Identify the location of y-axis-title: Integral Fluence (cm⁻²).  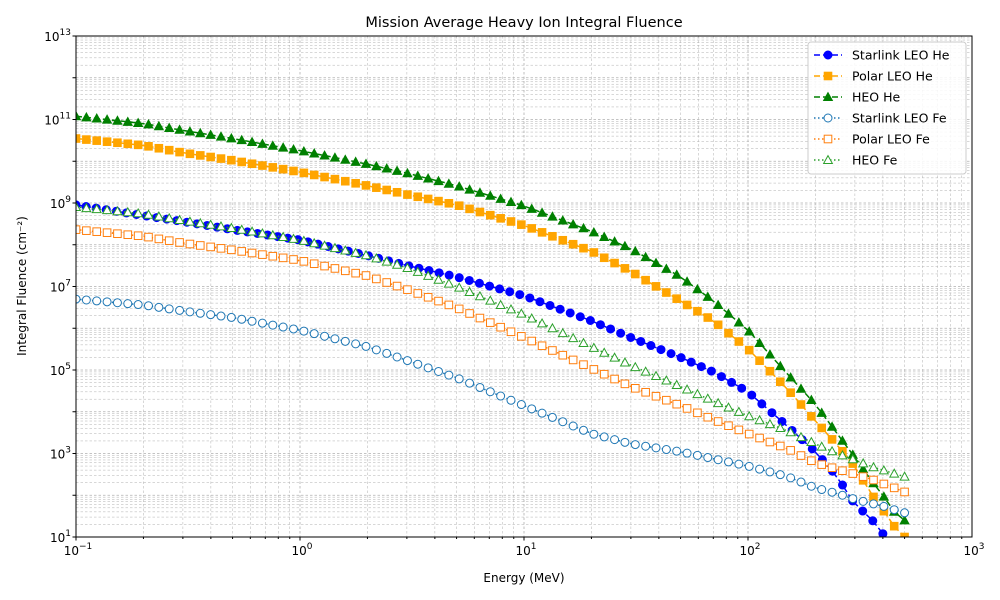
(22, 286).